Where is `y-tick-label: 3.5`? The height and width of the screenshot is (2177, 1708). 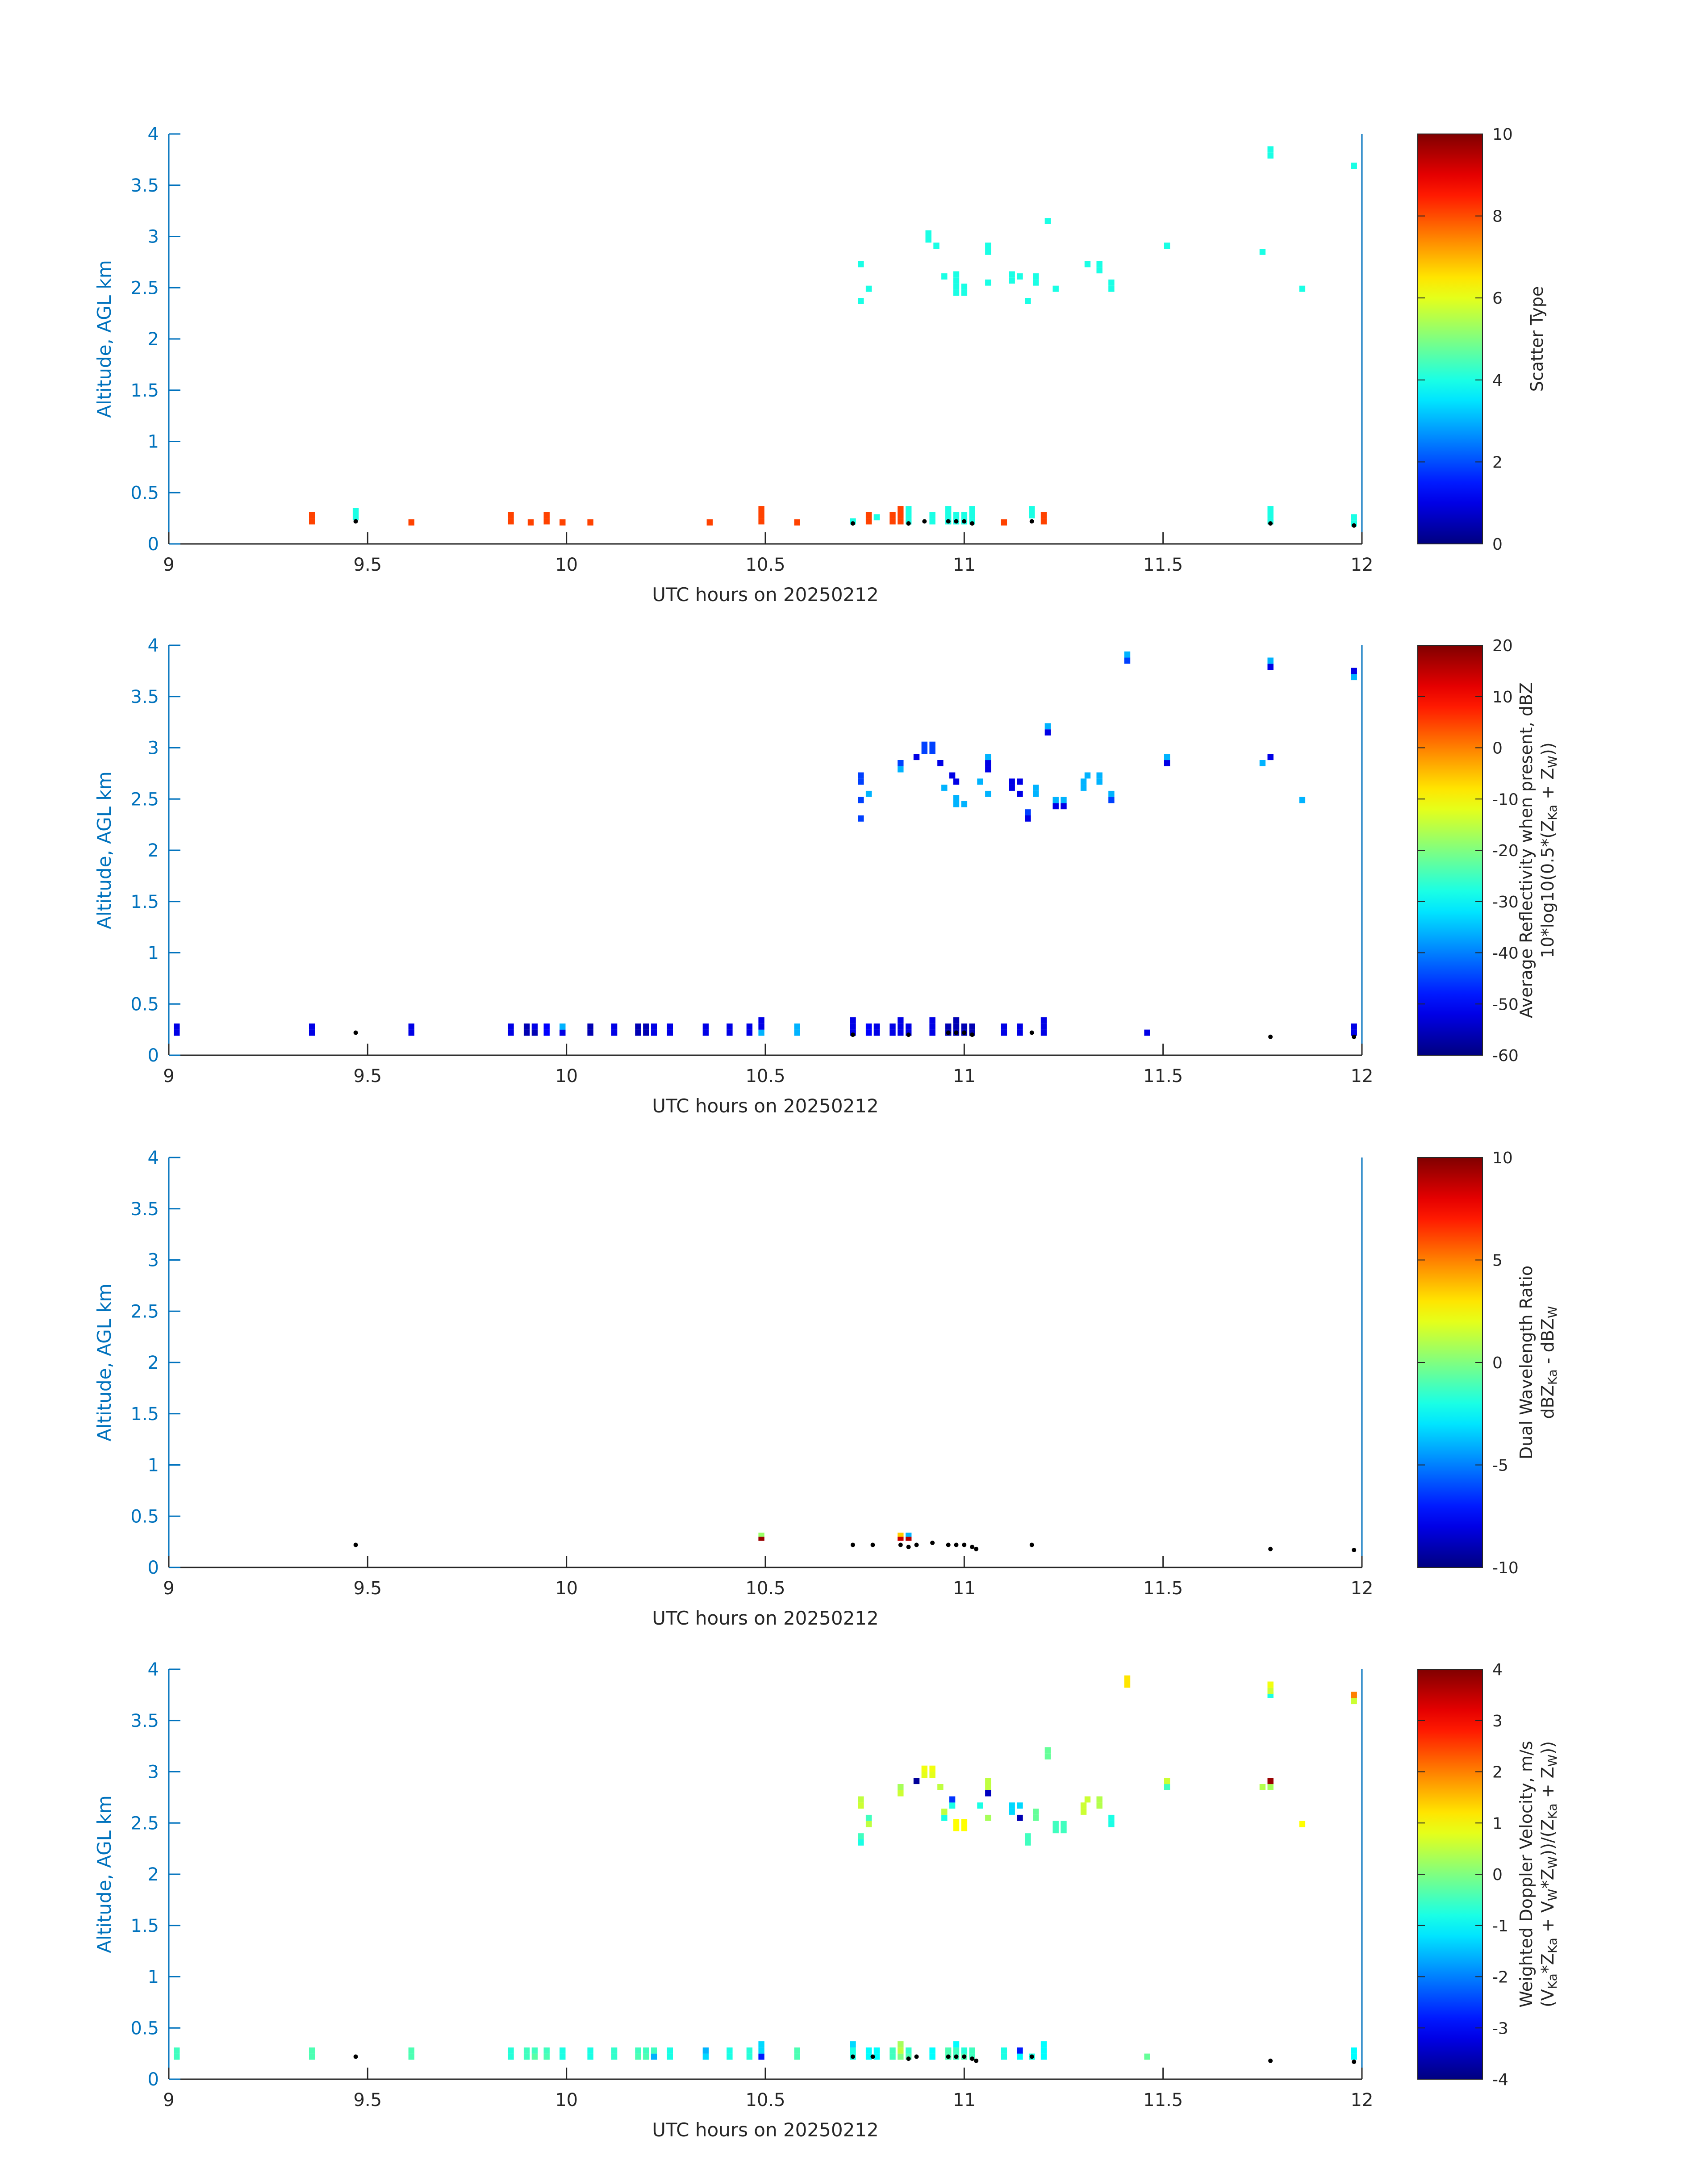 y-tick-label: 3.5 is located at coordinates (144, 697).